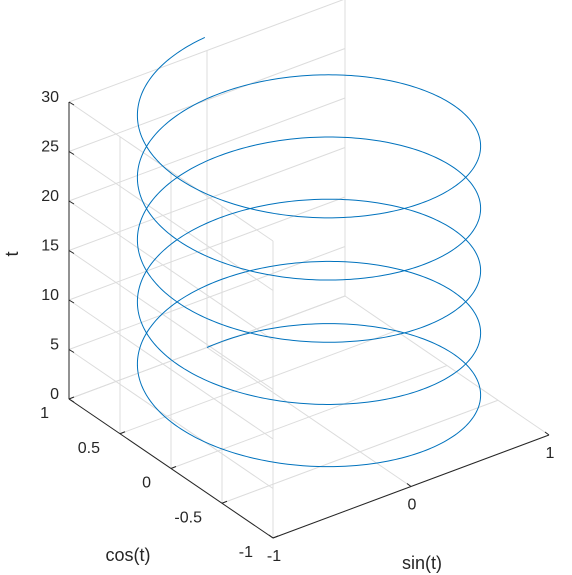 The width and height of the screenshot is (572, 575). I want to click on z-tick-label: 20, so click(50, 196).